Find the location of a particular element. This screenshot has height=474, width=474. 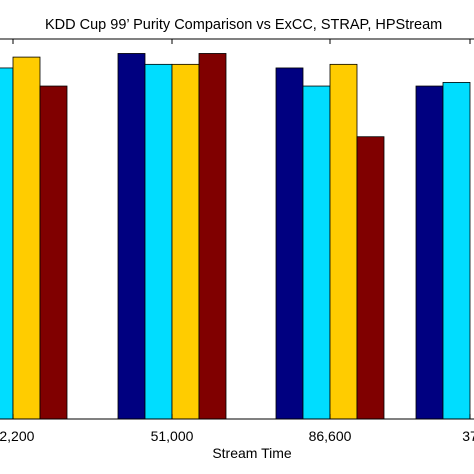

bar-86600-s3 is located at coordinates (343, 241).